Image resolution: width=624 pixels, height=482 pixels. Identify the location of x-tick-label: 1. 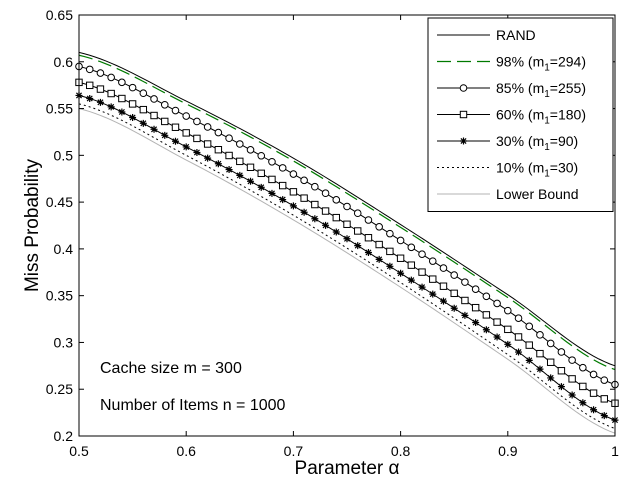
(615, 451).